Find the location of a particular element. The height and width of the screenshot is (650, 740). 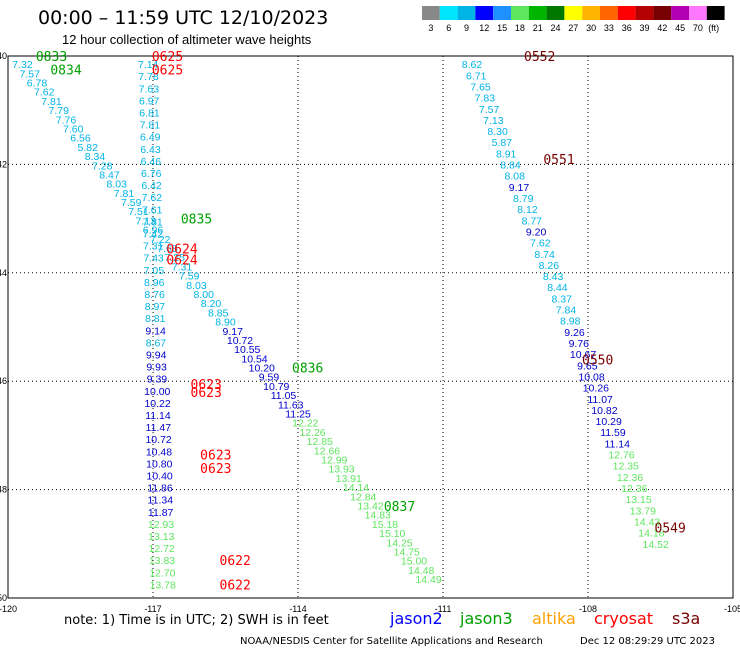

wave-height-value: 7.31 is located at coordinates (153, 247).